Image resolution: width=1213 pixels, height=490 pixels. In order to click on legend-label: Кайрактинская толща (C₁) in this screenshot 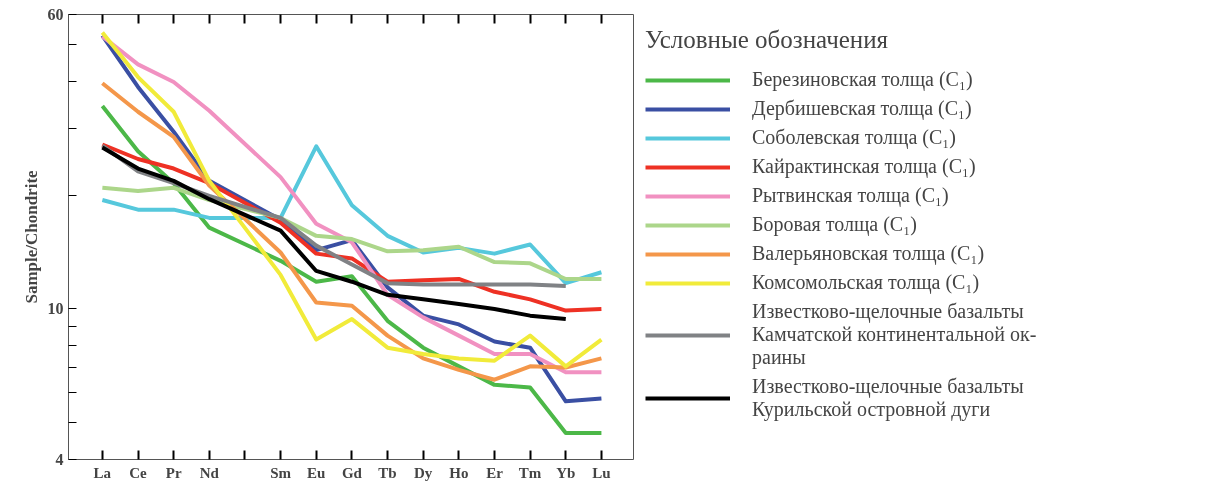, I will do `click(864, 166)`.